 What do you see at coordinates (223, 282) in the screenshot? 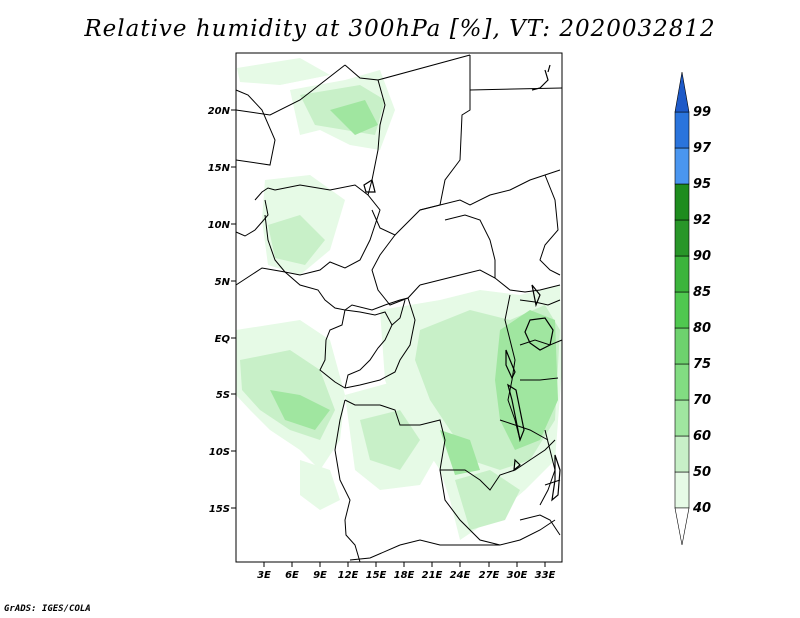
I see `lat-label: 5N` at bounding box center [223, 282].